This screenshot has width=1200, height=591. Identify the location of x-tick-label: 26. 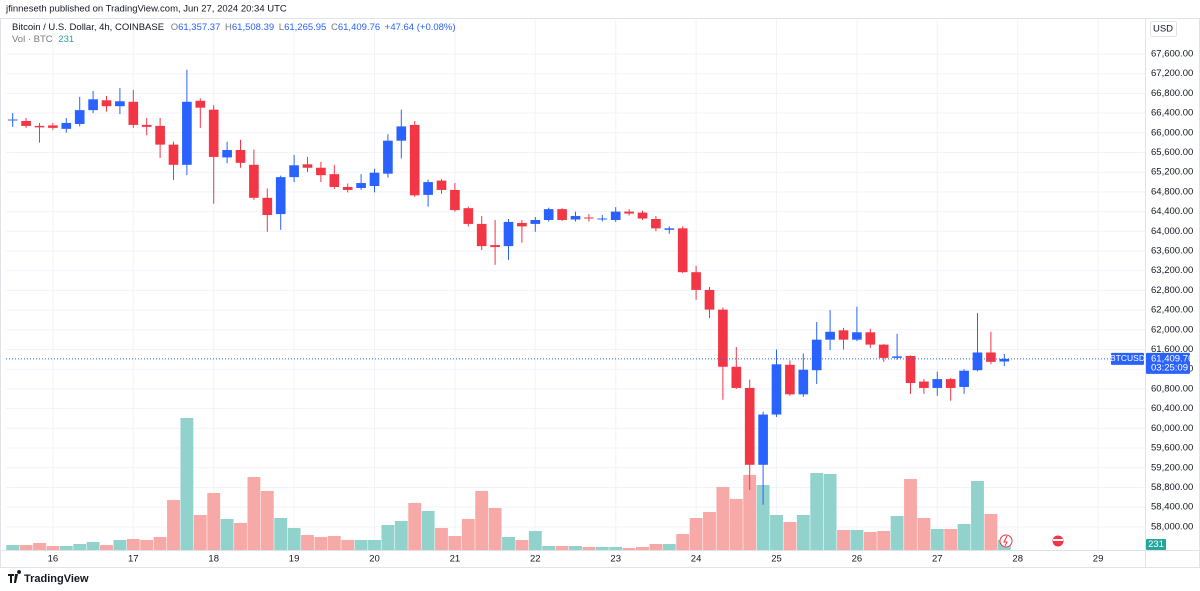
(857, 559).